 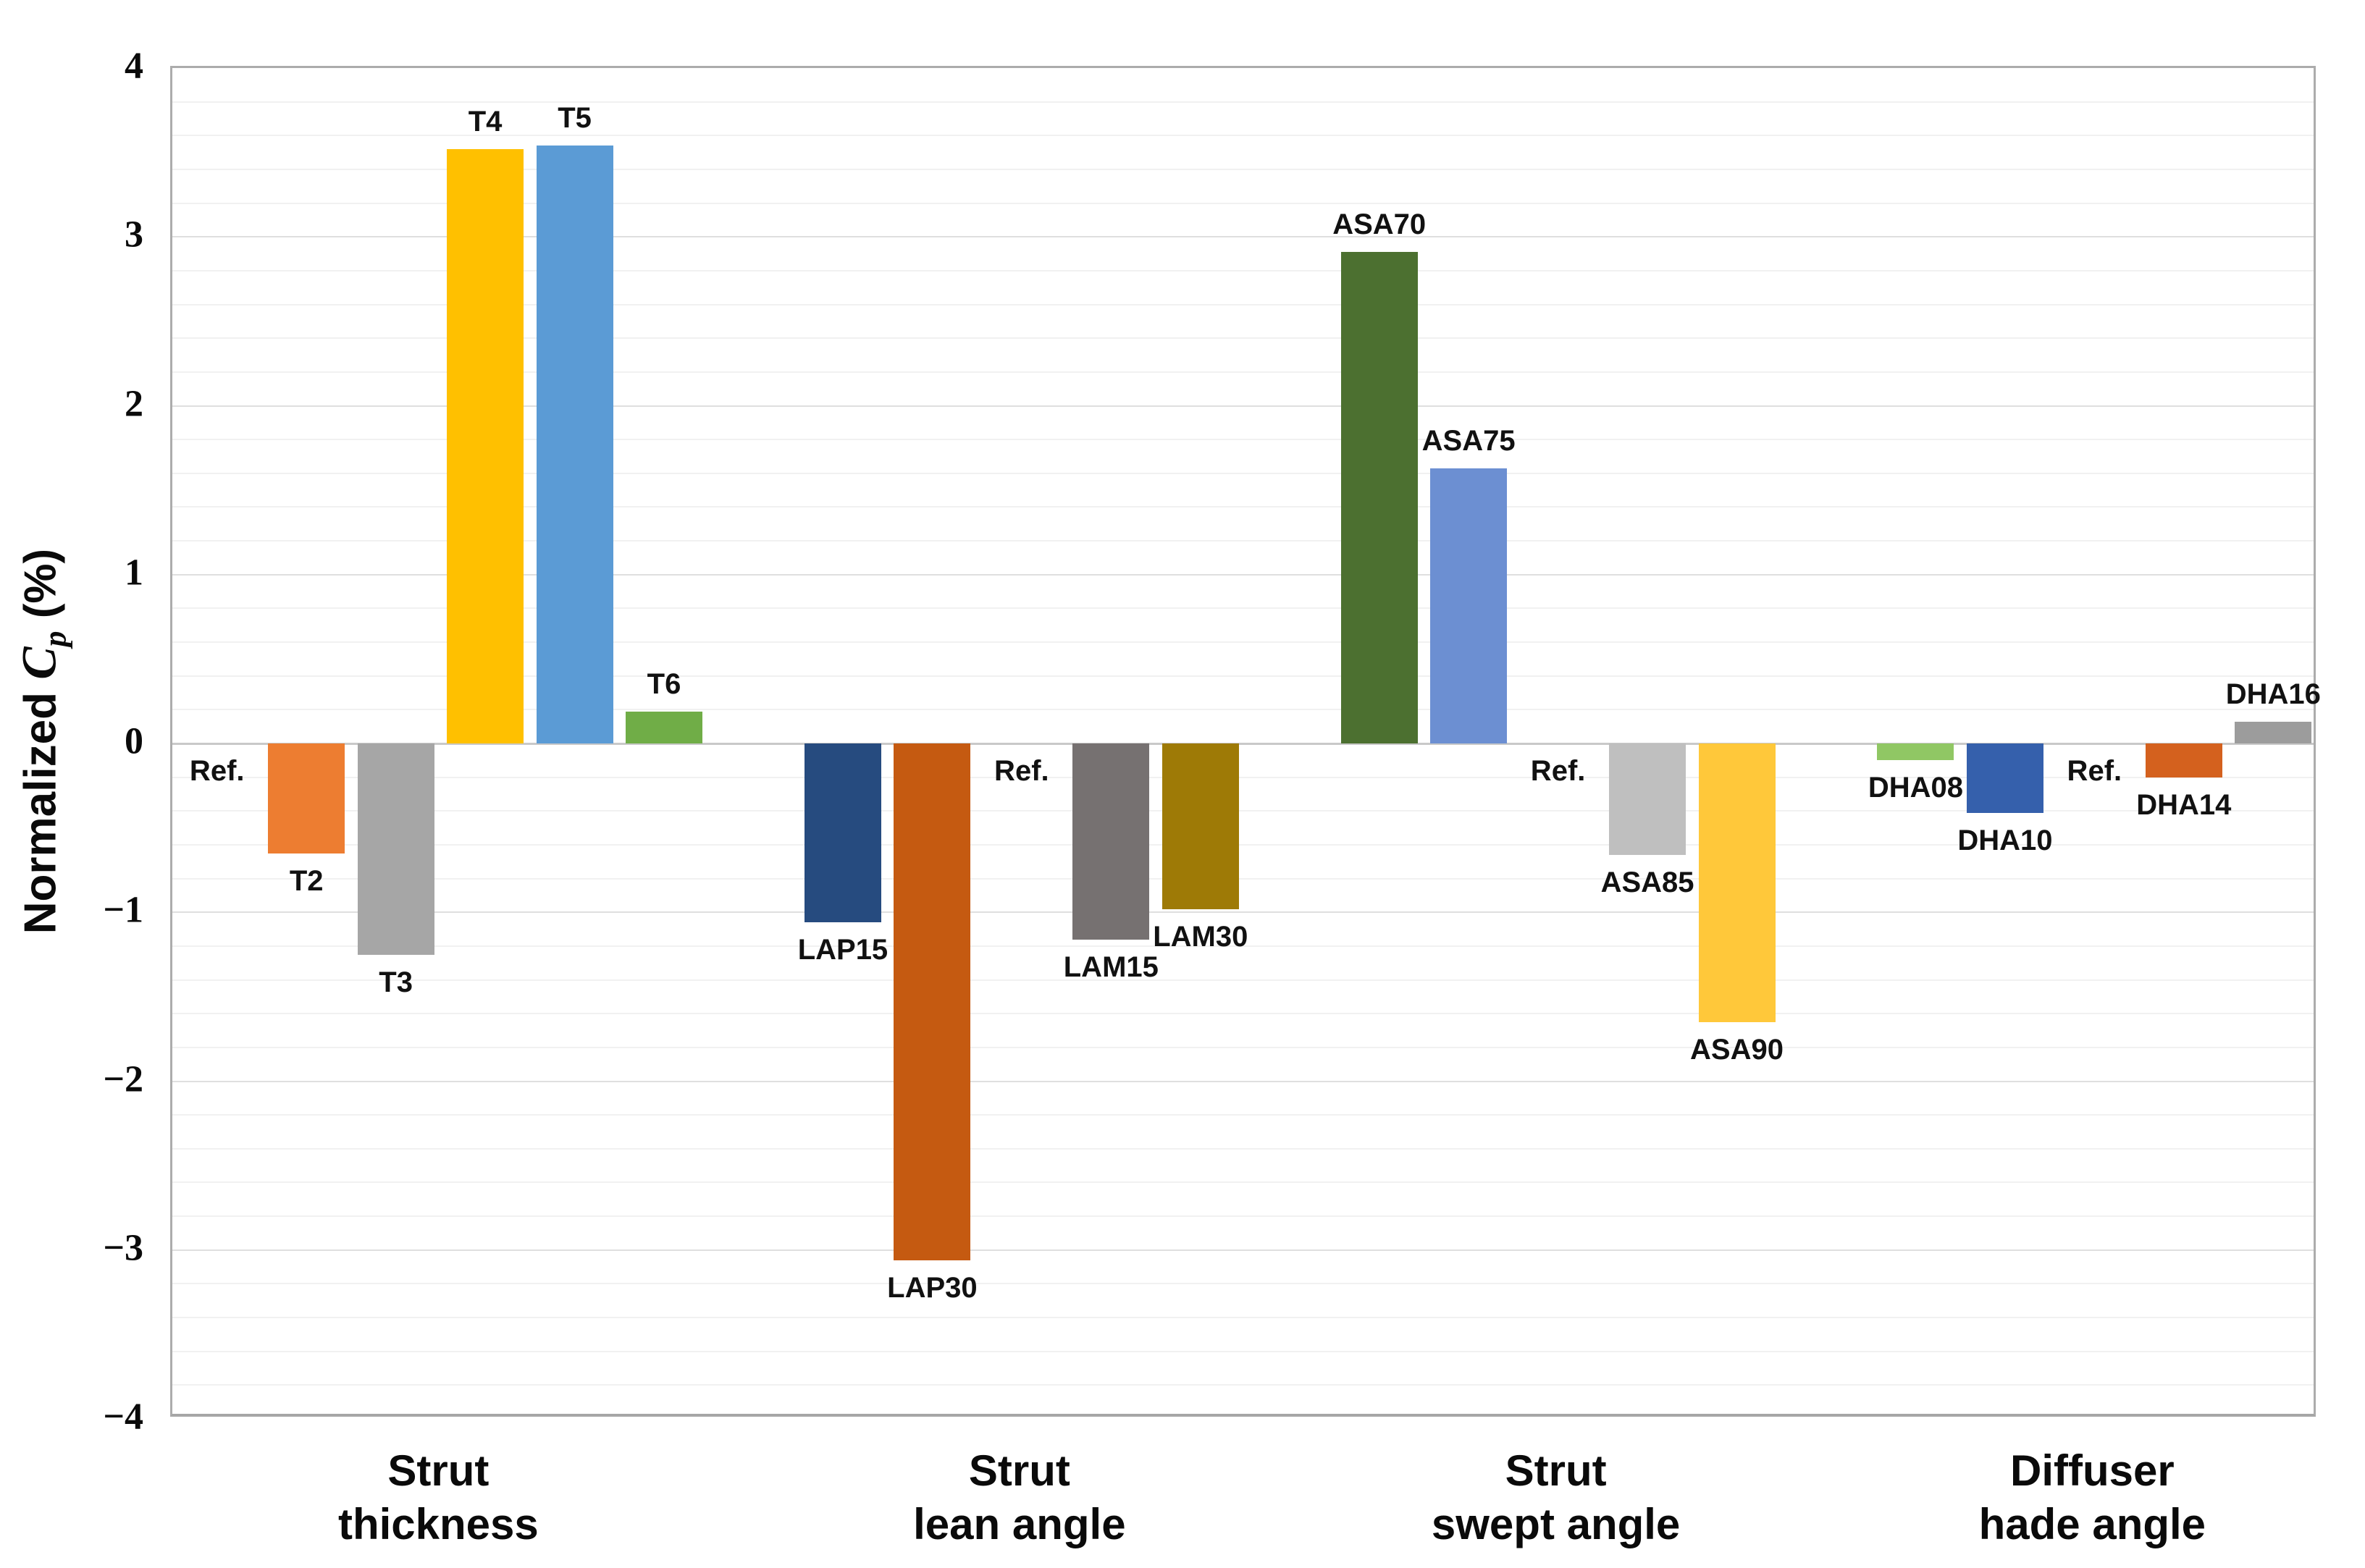 What do you see at coordinates (932, 1287) in the screenshot?
I see `bar-label-LAP30: LAP30` at bounding box center [932, 1287].